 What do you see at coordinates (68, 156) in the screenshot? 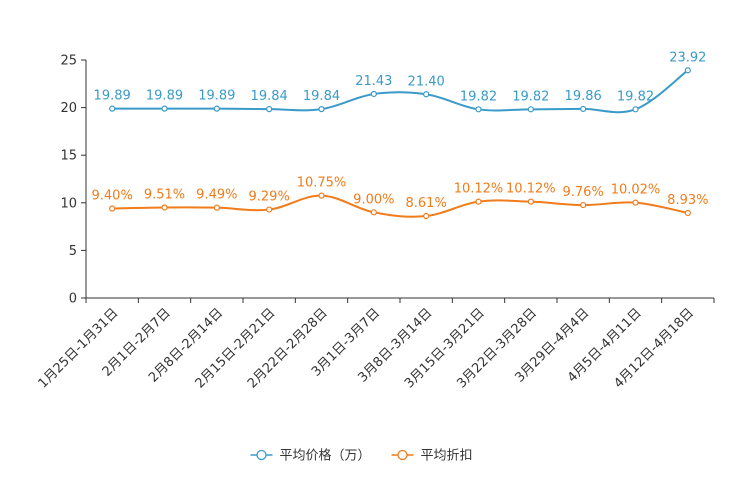
I see `y-tick-label: 15` at bounding box center [68, 156].